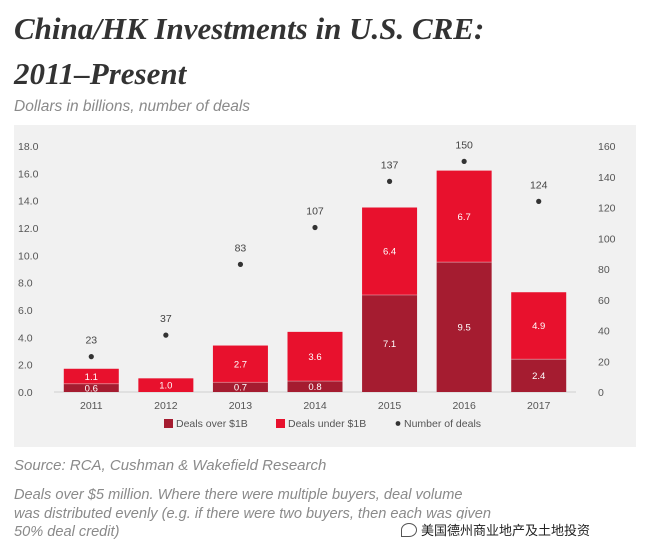 The image size is (650, 556). I want to click on legend-label: Deals over $1B, so click(212, 424).